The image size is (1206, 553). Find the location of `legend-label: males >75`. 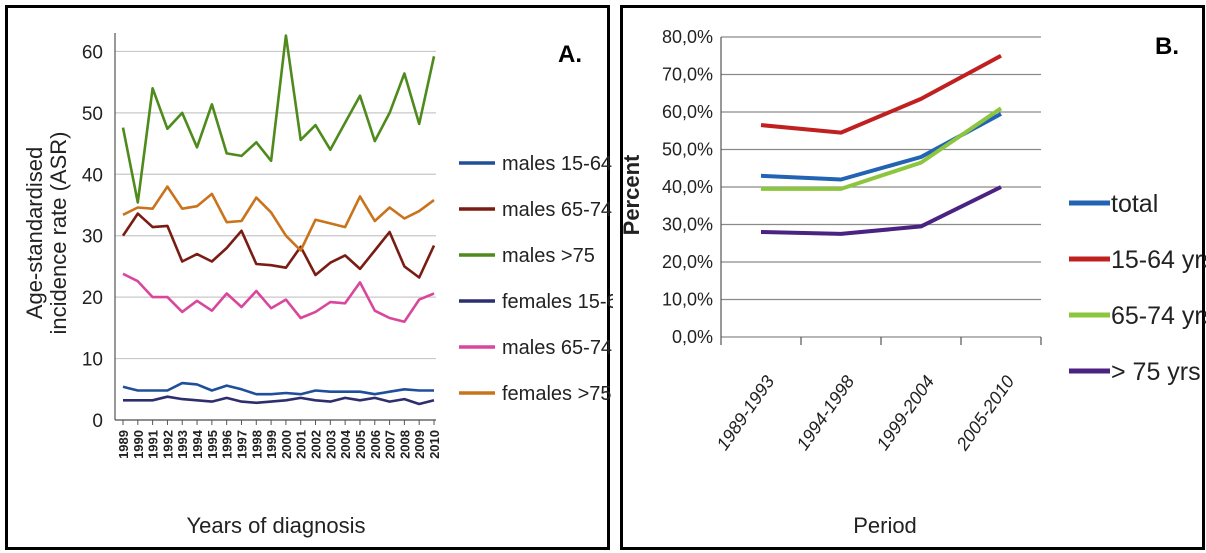

legend-label: males >75 is located at coordinates (548, 256).